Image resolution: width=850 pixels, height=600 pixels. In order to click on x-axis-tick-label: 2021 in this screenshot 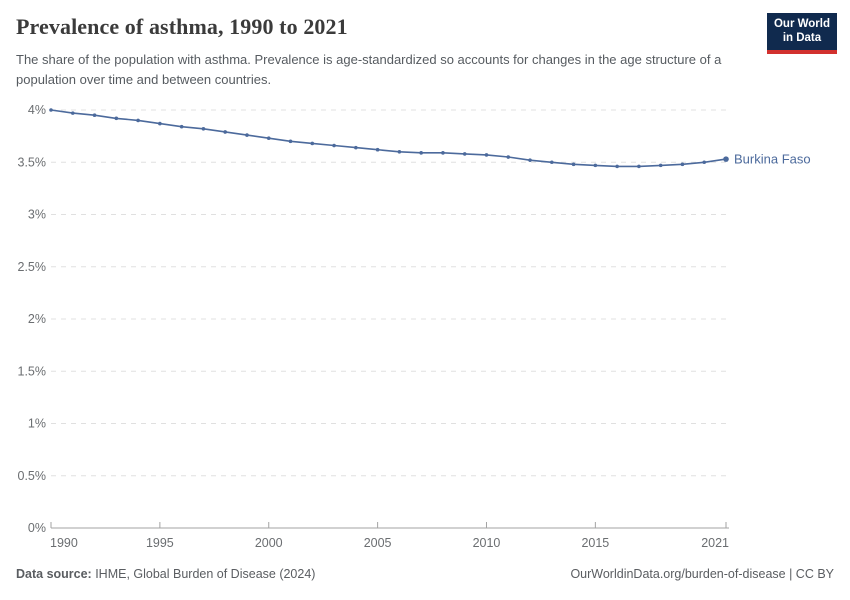, I will do `click(715, 543)`.